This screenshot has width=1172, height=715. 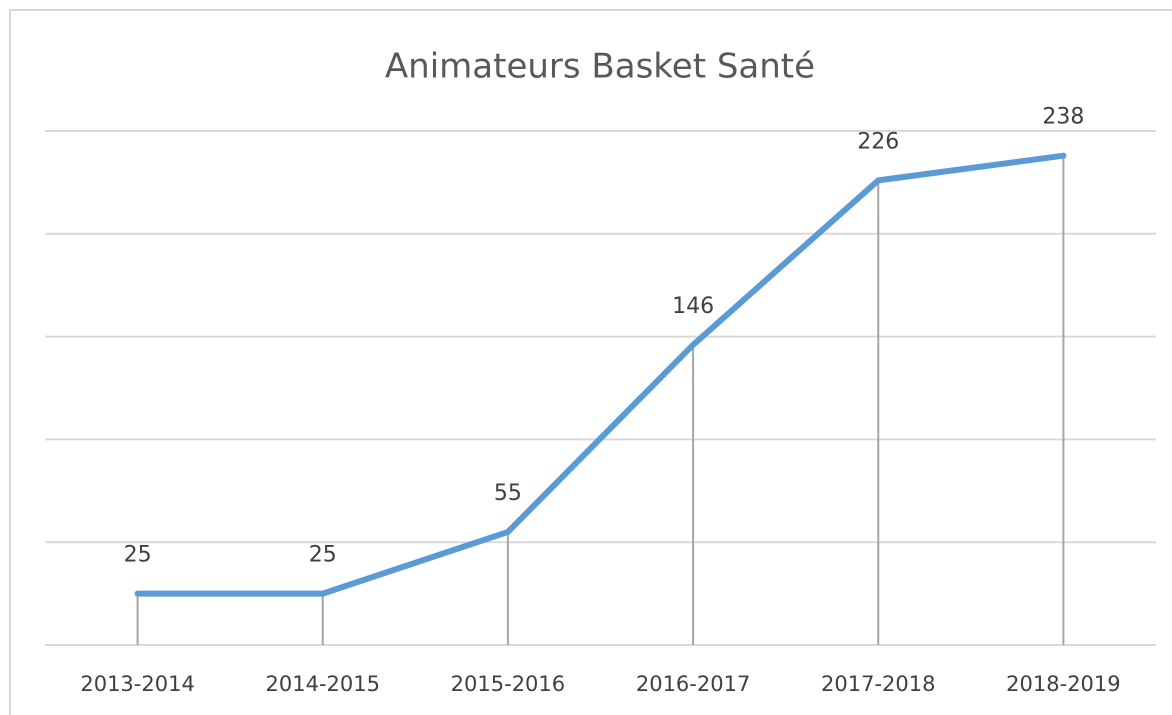 What do you see at coordinates (600, 67) in the screenshot?
I see `chart-title: Animateurs Basket Santé` at bounding box center [600, 67].